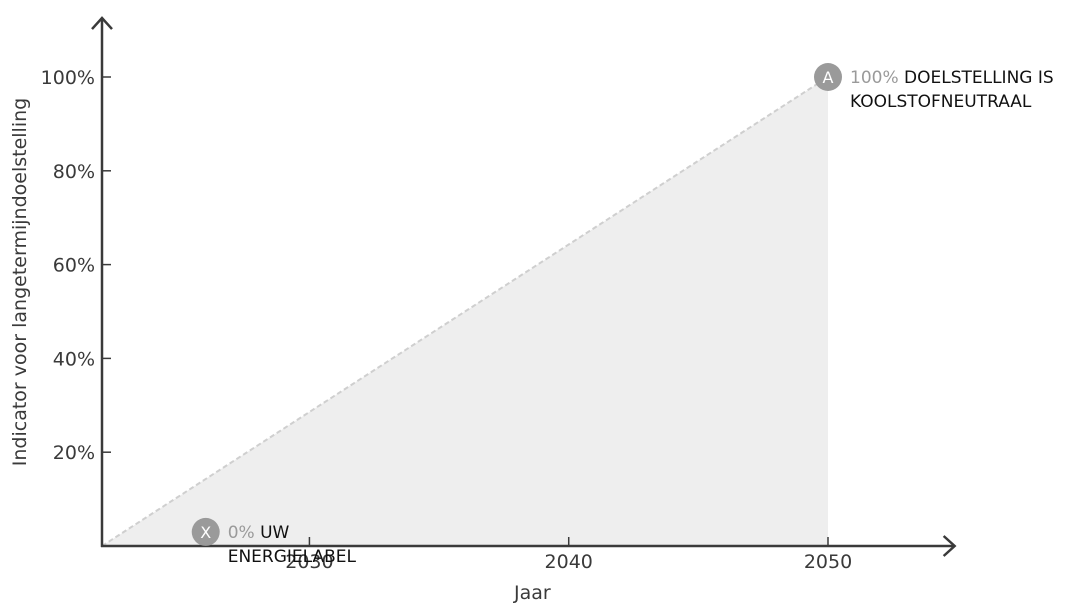  What do you see at coordinates (309, 562) in the screenshot?
I see `x-tick-label: 2030` at bounding box center [309, 562].